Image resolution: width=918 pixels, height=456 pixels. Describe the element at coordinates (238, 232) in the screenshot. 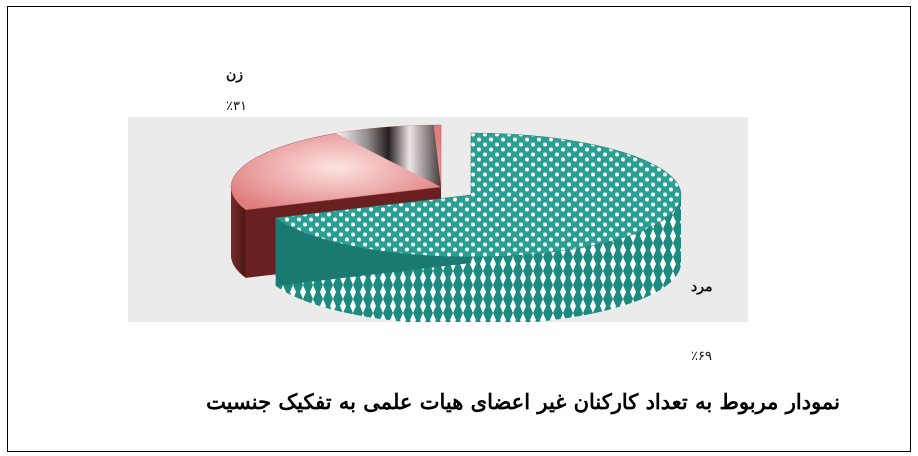

I see `slice-women-rim` at that location.